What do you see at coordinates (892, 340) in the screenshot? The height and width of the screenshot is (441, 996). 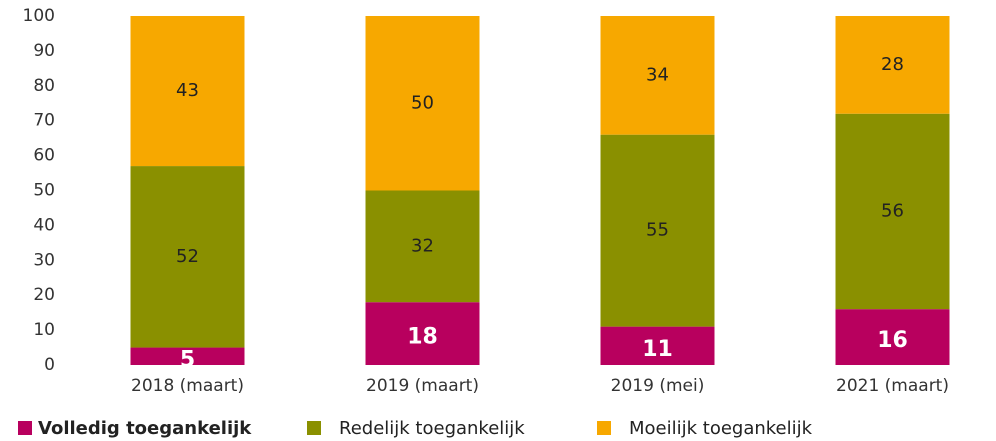 I see `data-label: 16` at bounding box center [892, 340].